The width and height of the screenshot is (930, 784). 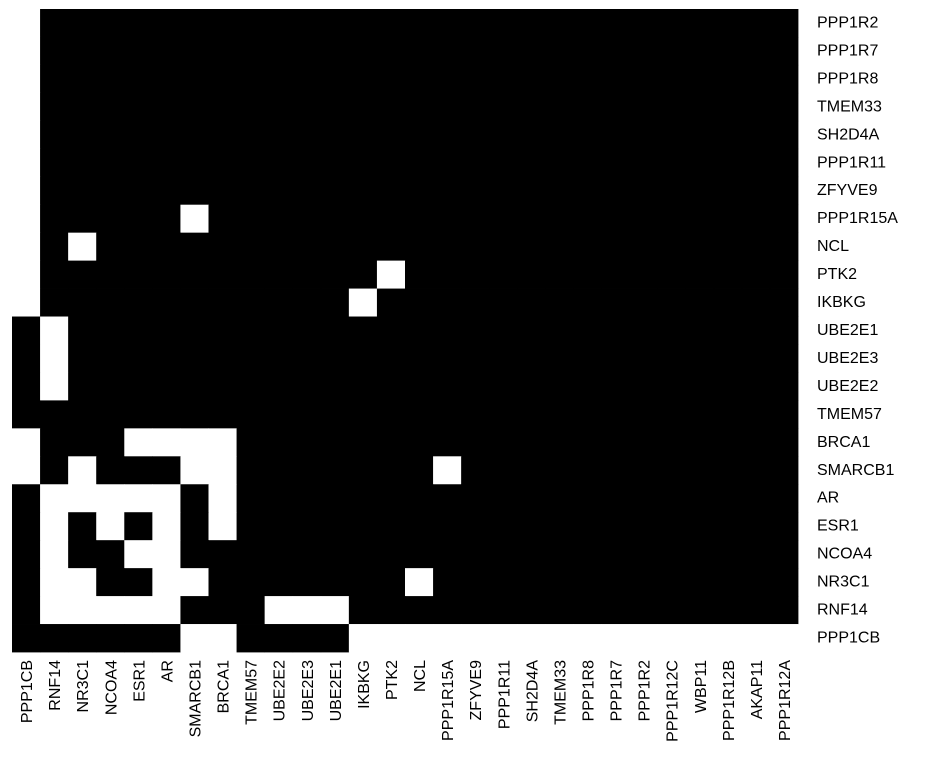 What do you see at coordinates (756, 191) in the screenshot?
I see `heatmap-cell-ZFYVE9-AKAP11` at bounding box center [756, 191].